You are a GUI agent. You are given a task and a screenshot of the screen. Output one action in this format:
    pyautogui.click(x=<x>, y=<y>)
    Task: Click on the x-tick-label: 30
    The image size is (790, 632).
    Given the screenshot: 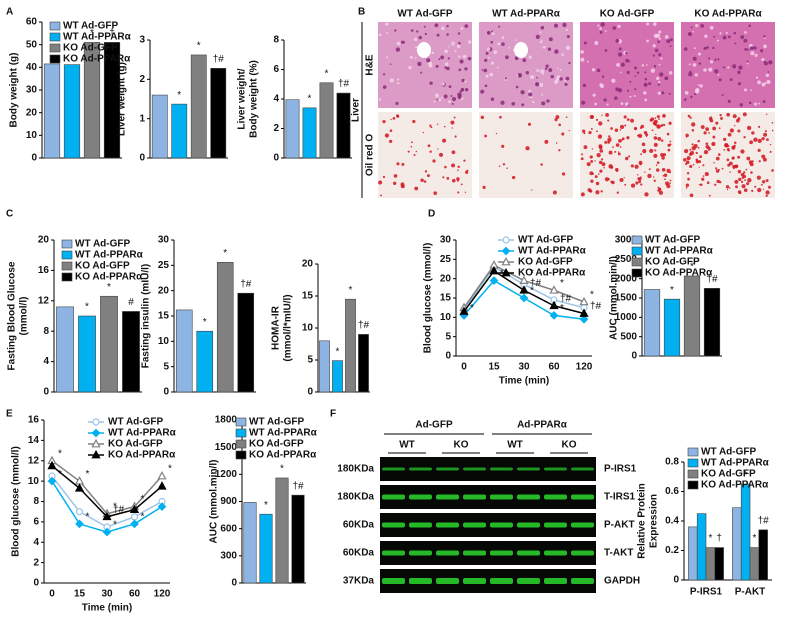 What is the action you would take?
    pyautogui.click(x=107, y=594)
    